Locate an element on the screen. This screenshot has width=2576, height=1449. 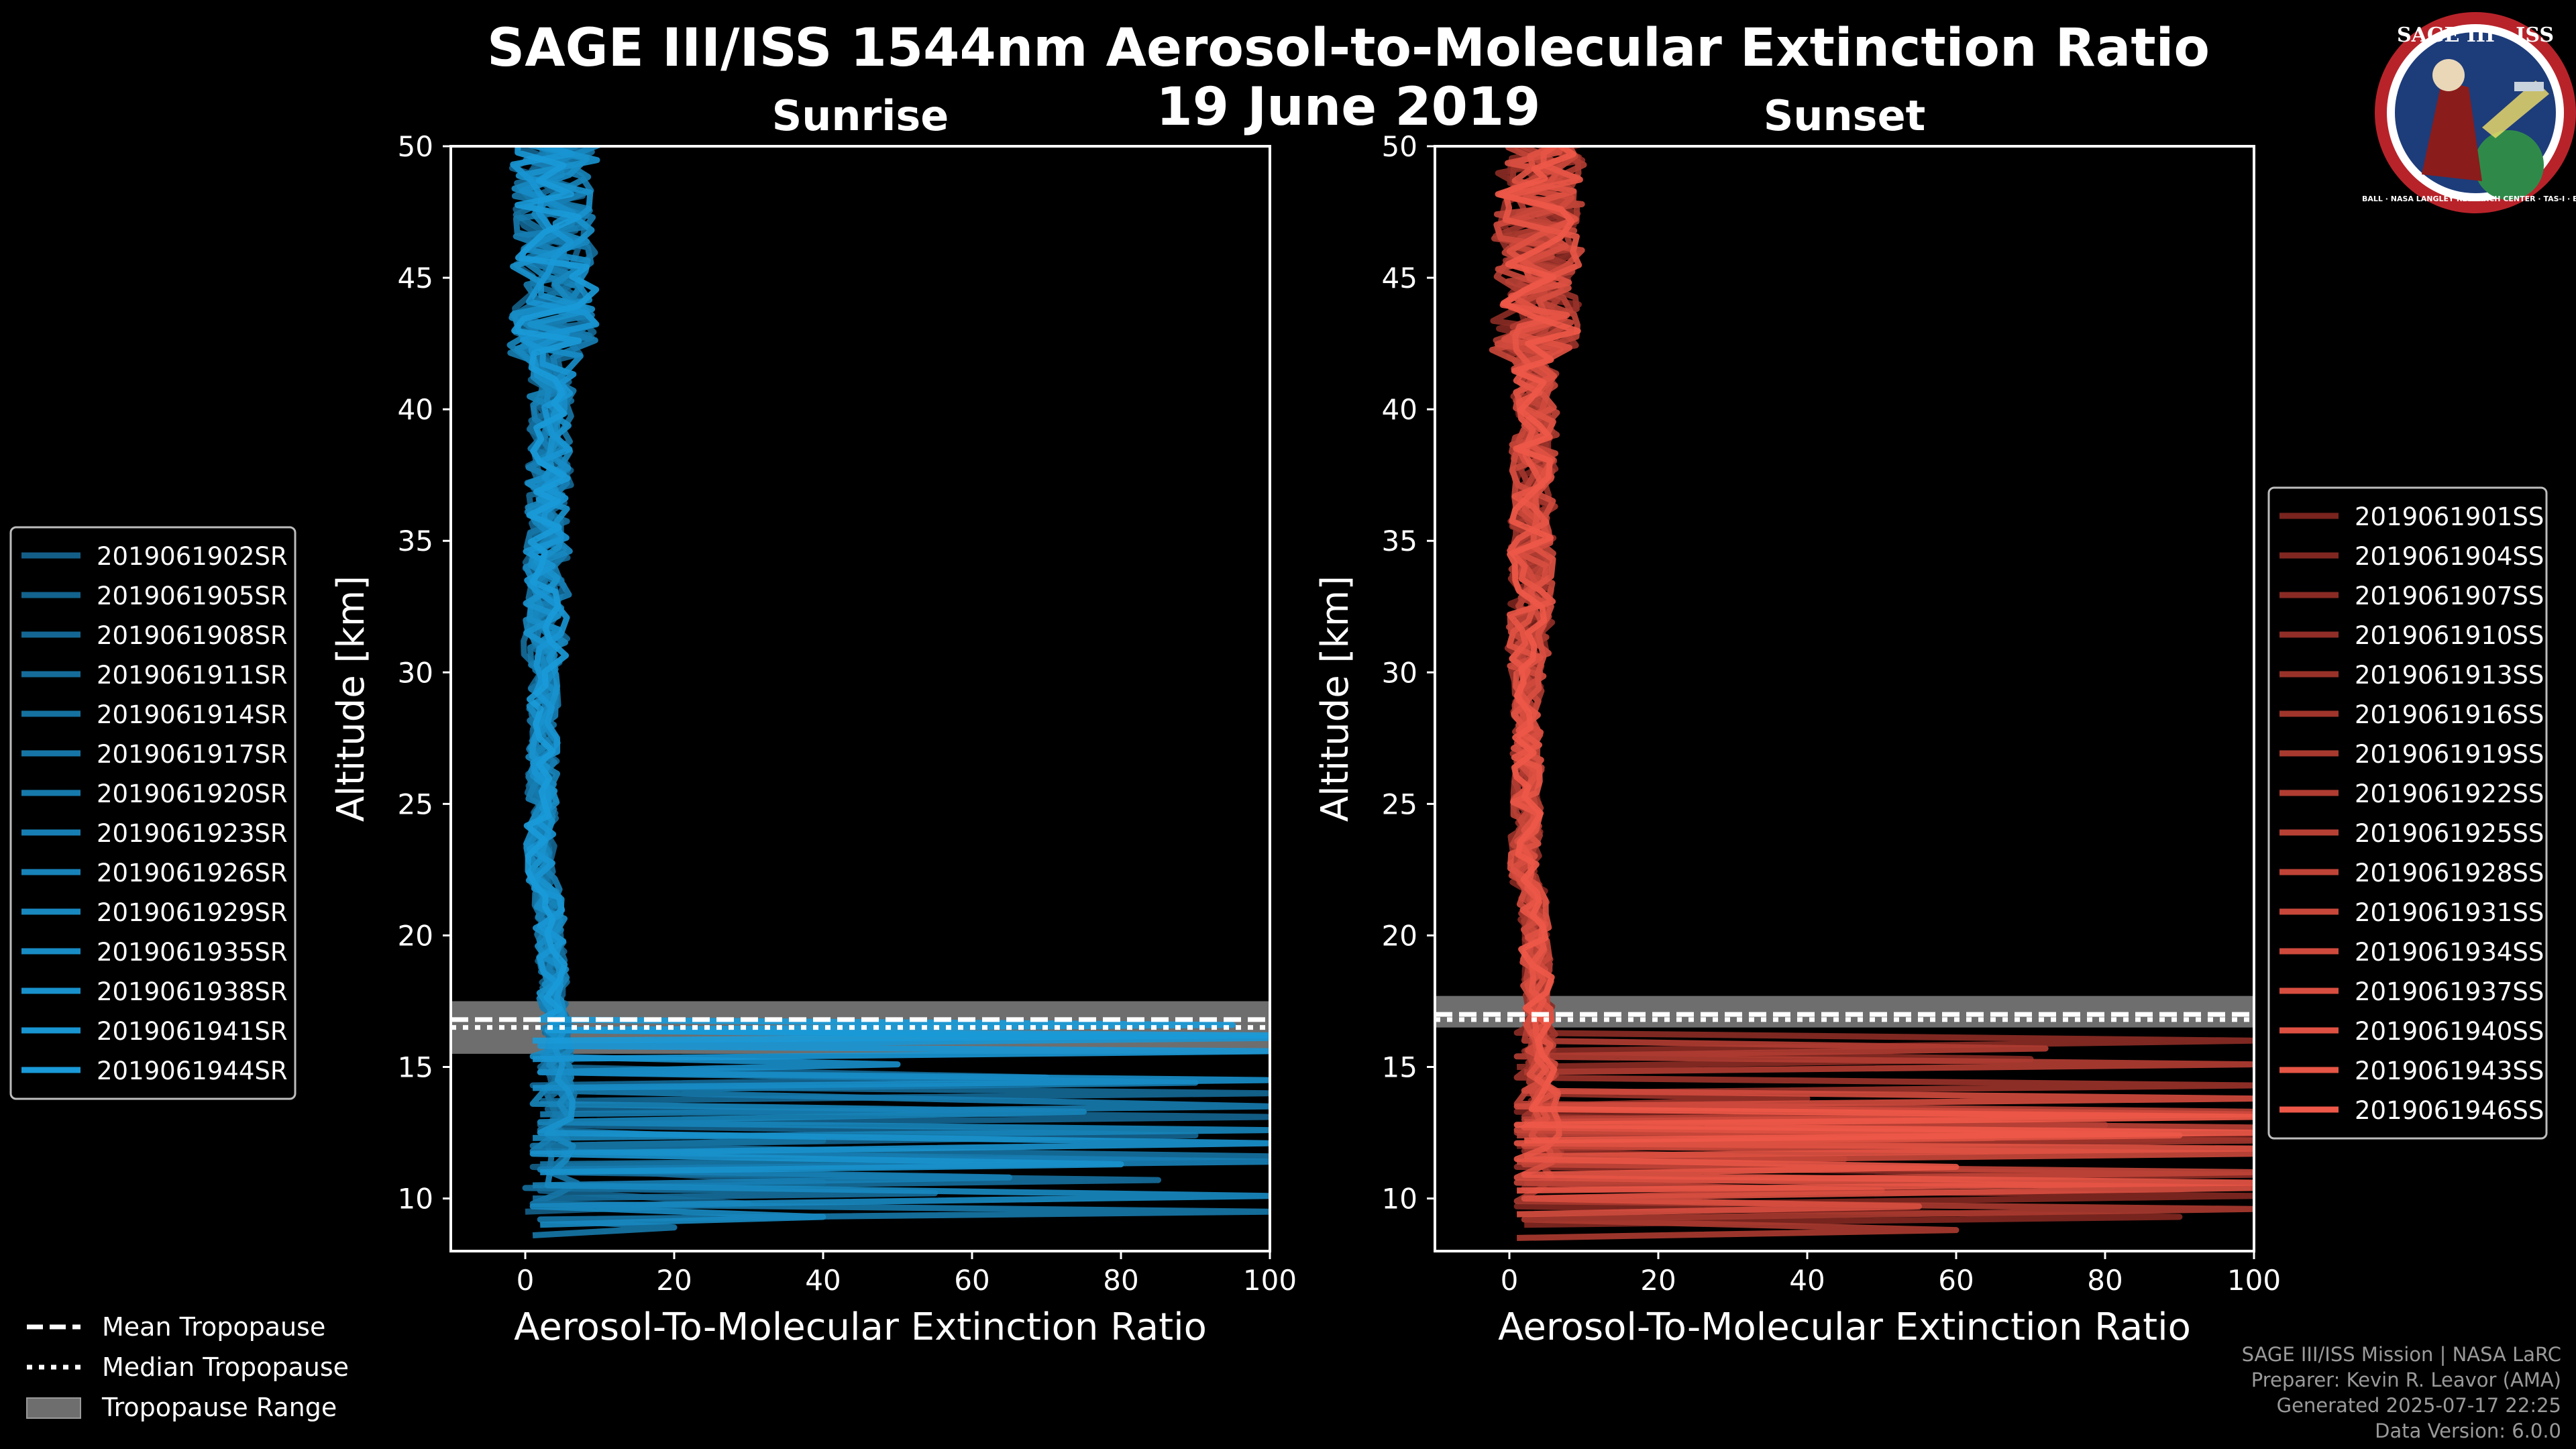
sunrise-legend-label: 2019061902SR is located at coordinates (192, 556).